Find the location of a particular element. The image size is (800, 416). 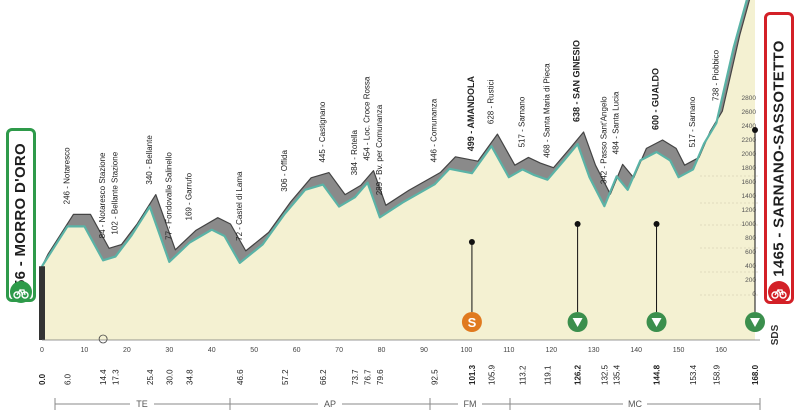

distance-label: 57.2 is located at coordinates (285, 377).